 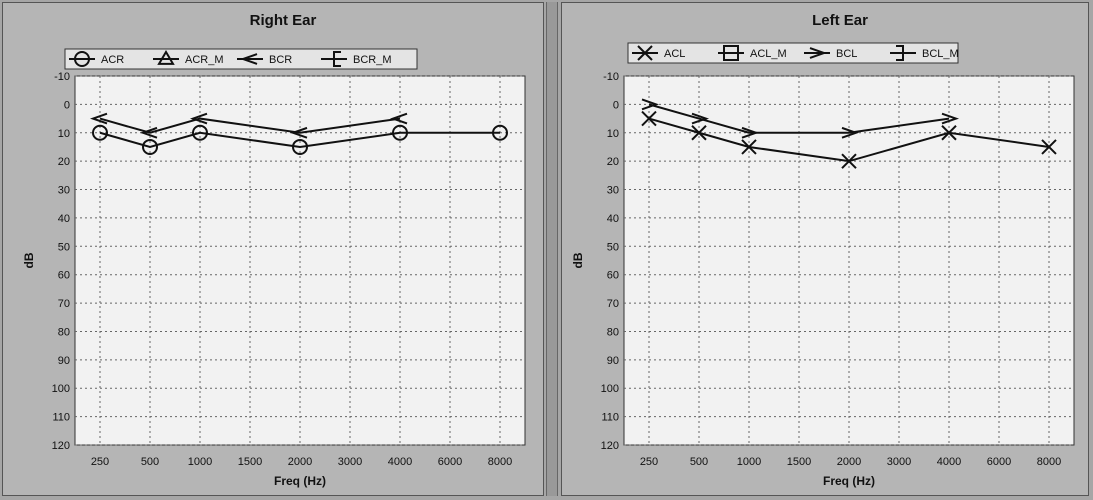 What do you see at coordinates (799, 118) in the screenshot?
I see `series-line-bcl` at bounding box center [799, 118].